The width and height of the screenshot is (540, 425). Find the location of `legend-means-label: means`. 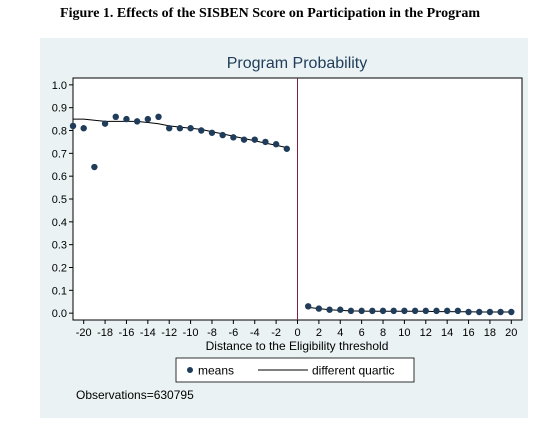

legend-means-label: means is located at coordinates (216, 371).